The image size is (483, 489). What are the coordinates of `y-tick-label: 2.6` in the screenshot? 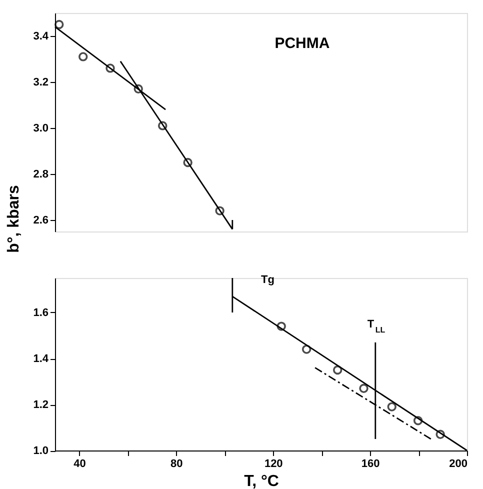 It's located at (40, 220).